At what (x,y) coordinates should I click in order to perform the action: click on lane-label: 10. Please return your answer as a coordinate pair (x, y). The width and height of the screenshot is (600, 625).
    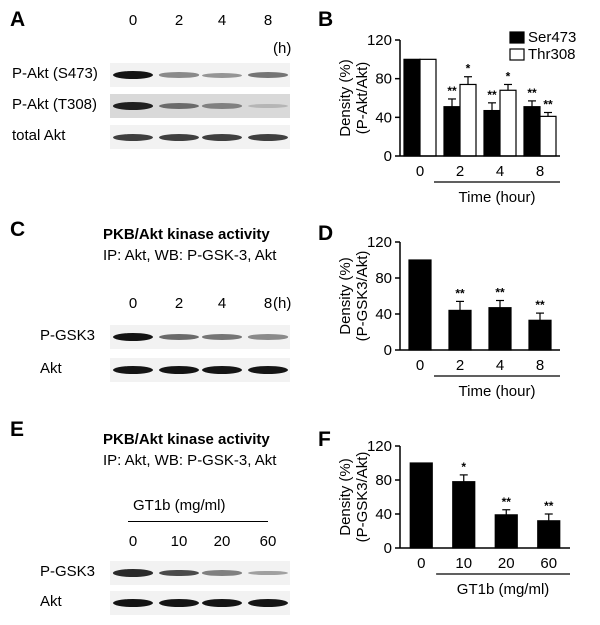
    Looking at the image, I should click on (179, 541).